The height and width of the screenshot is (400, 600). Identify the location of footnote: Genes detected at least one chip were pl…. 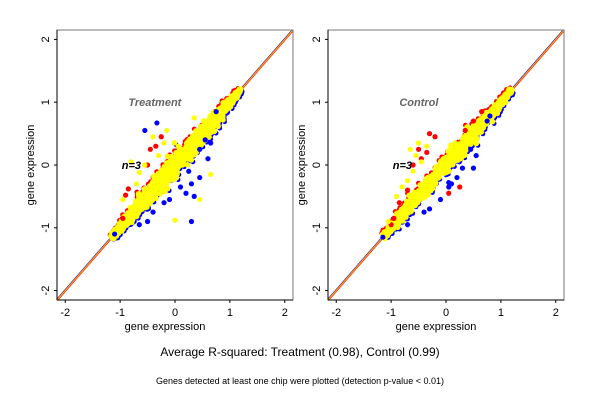
(300, 381).